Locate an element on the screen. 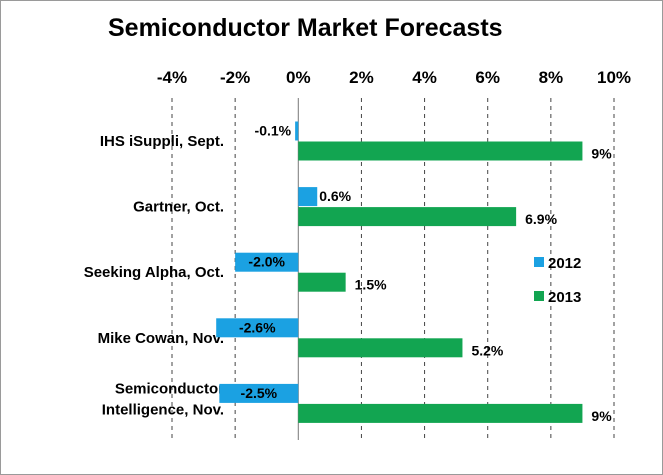  data-label-2013: 5.2% is located at coordinates (487, 350).